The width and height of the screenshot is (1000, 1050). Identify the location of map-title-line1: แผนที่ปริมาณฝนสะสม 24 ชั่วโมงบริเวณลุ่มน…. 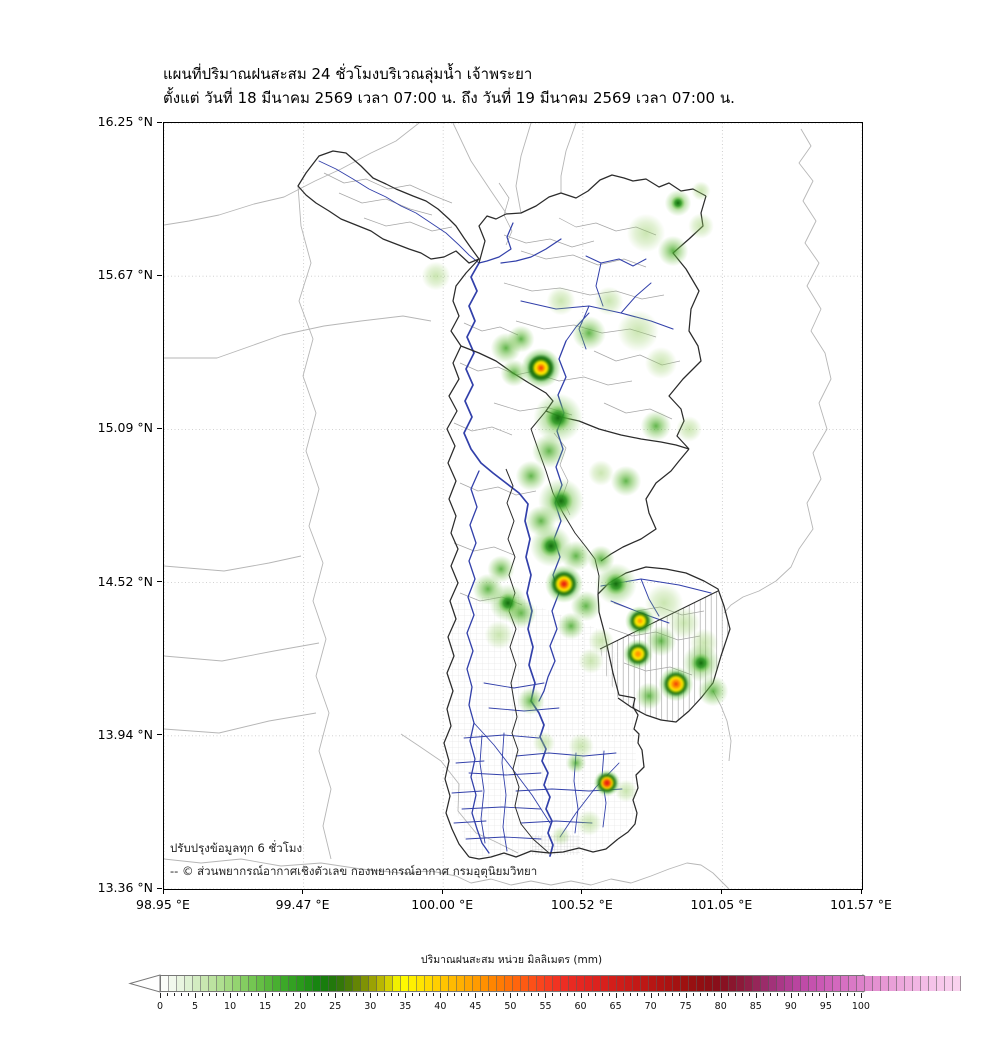
(348, 74).